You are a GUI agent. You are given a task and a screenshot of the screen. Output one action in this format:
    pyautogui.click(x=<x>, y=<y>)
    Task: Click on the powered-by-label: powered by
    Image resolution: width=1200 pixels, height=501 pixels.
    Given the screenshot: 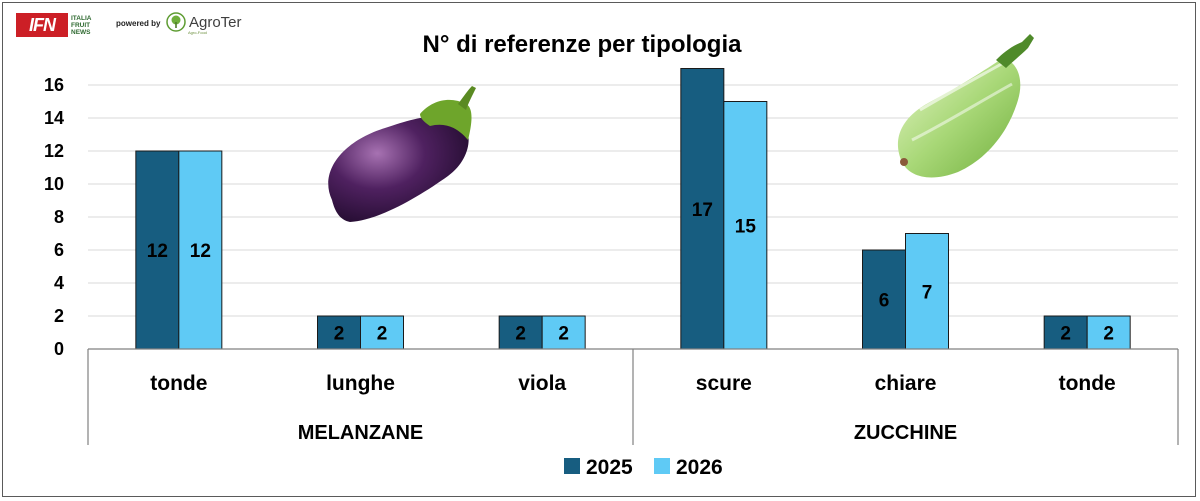 What is the action you would take?
    pyautogui.click(x=138, y=23)
    